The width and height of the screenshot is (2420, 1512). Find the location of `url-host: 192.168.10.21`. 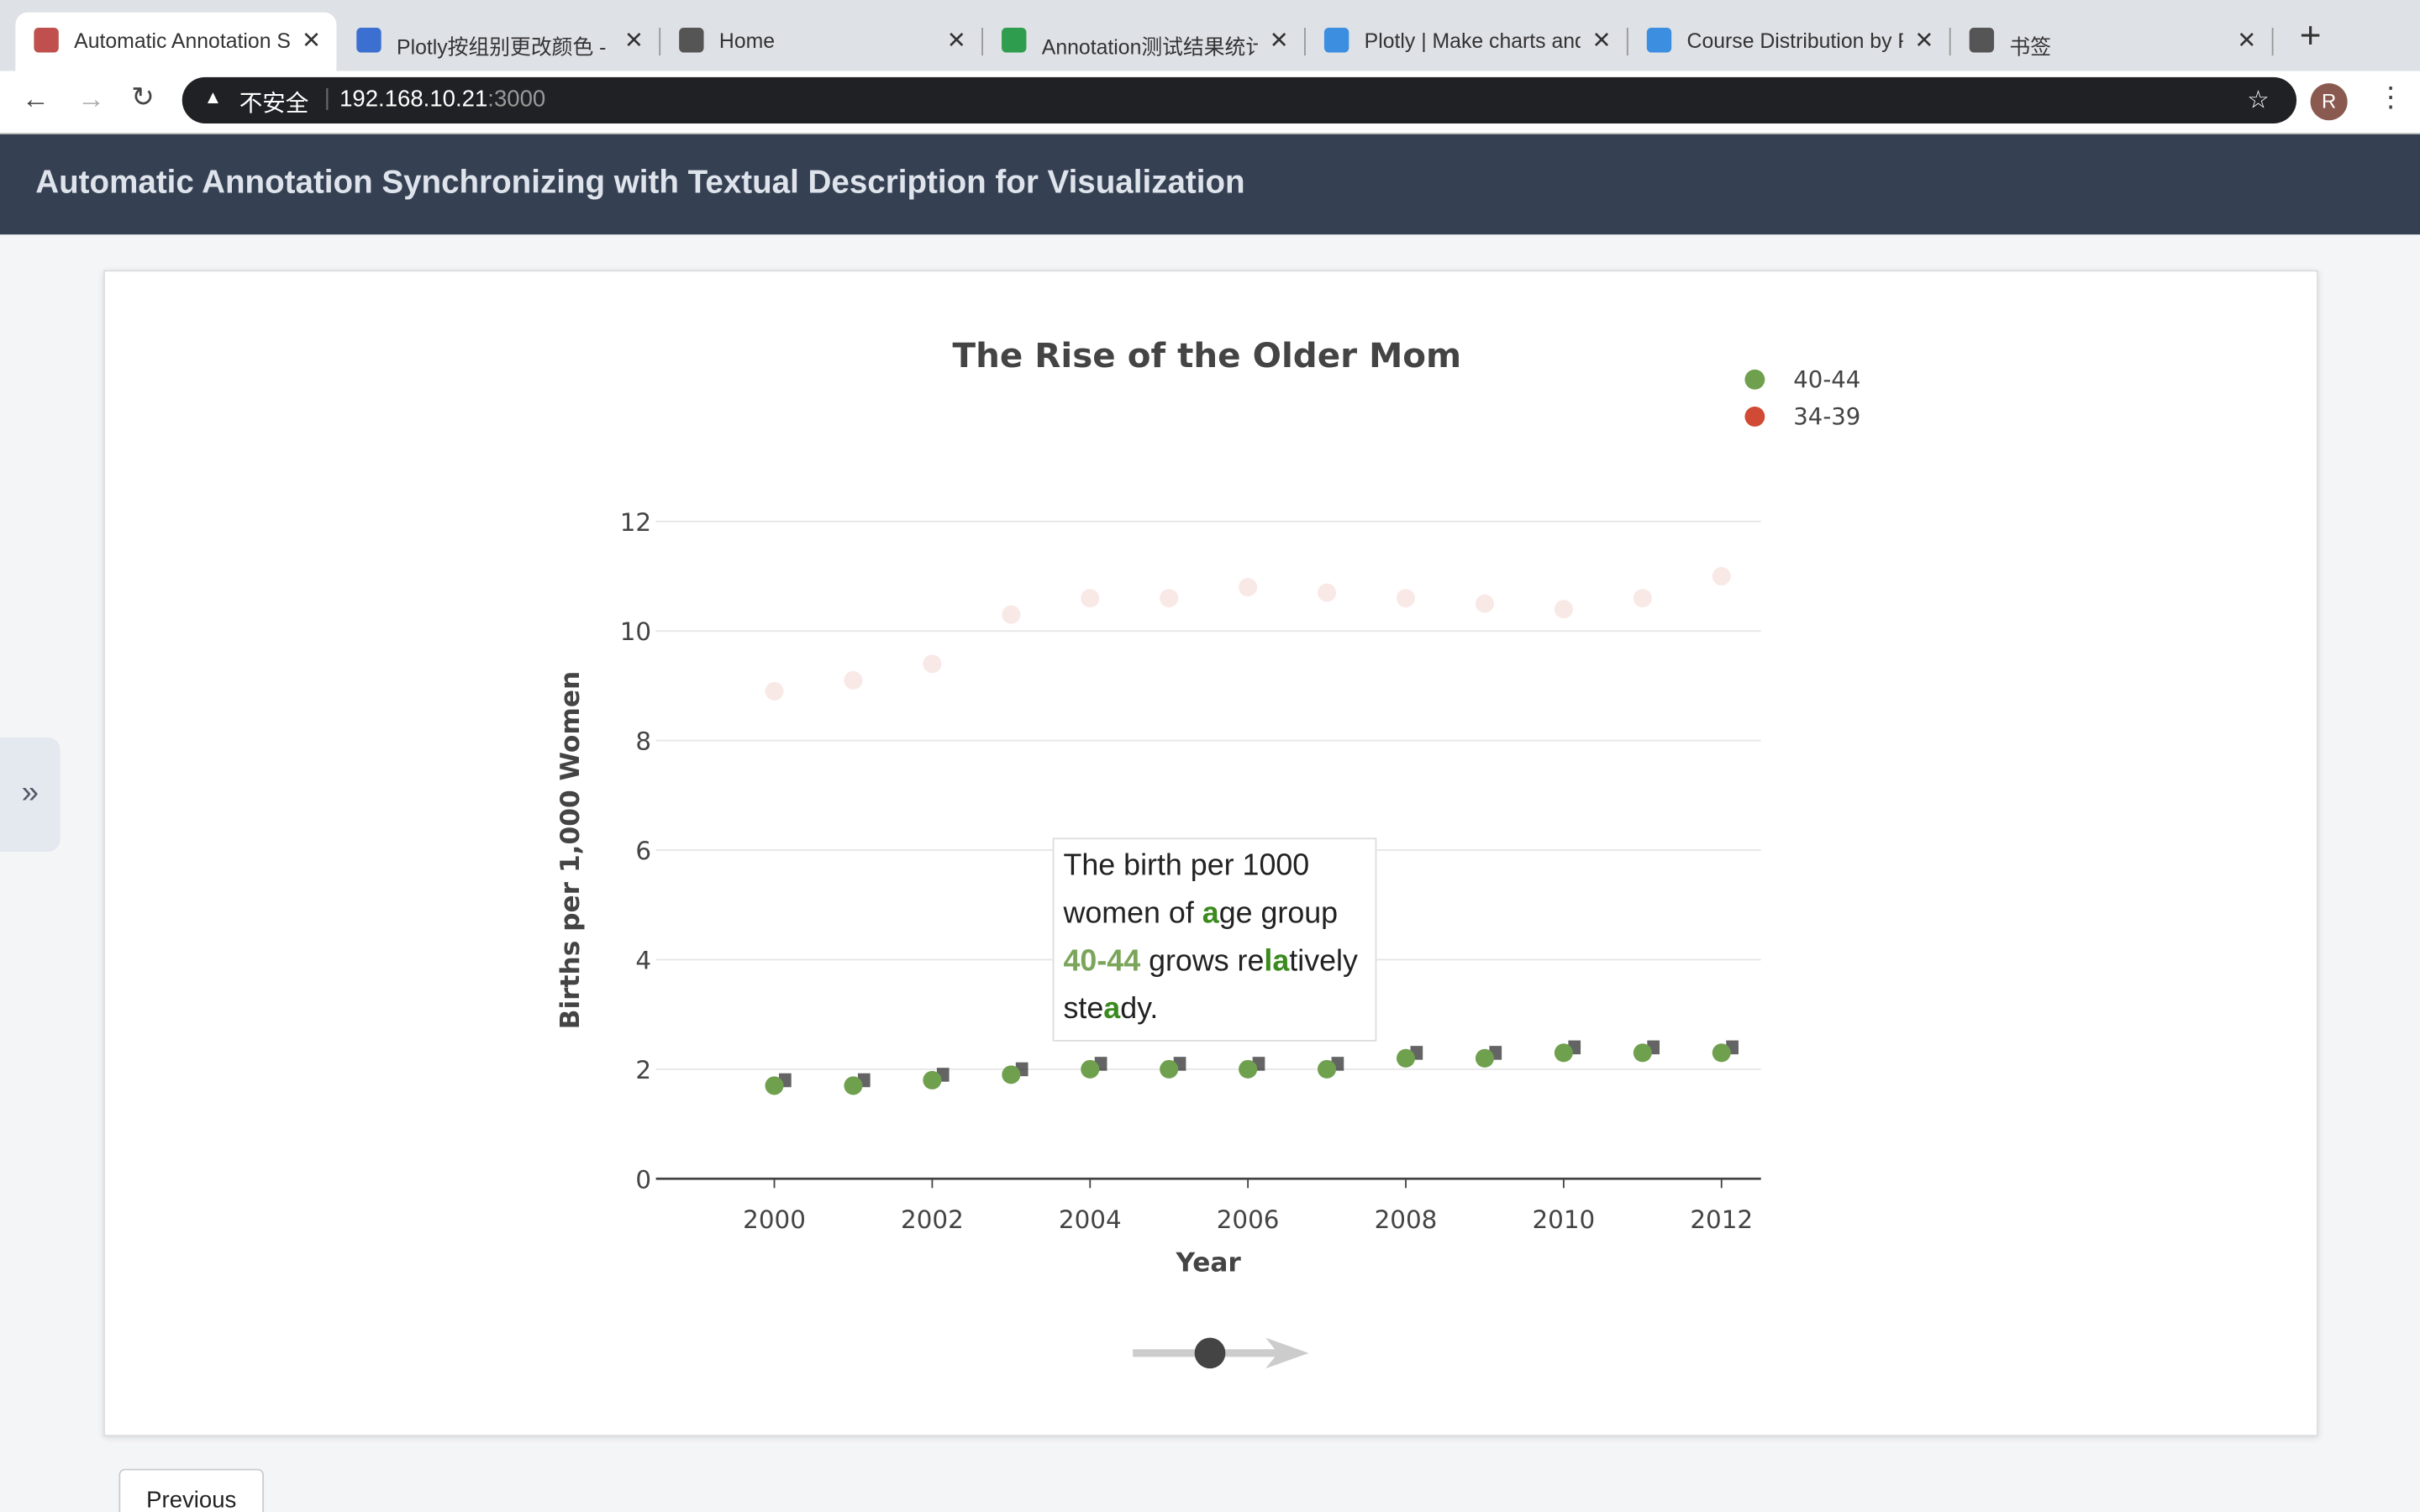

url-host: 192.168.10.21 is located at coordinates (413, 99).